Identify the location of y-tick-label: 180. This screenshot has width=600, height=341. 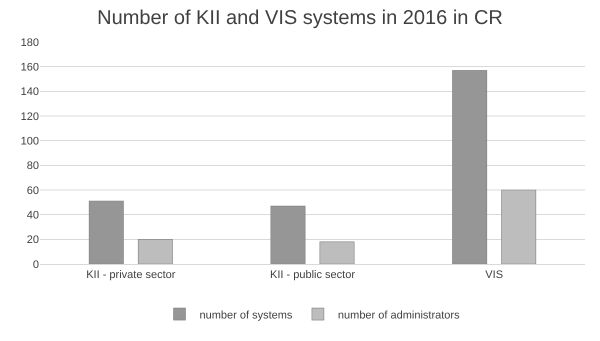
(29, 42).